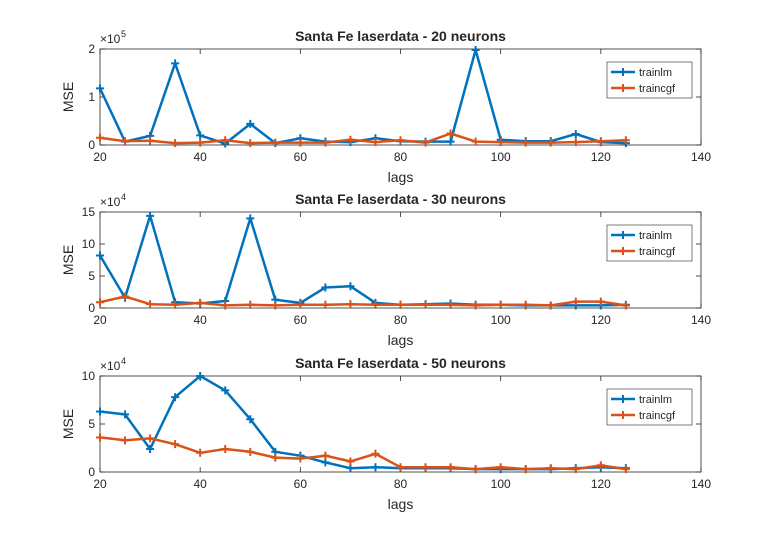 This screenshot has height=546, width=776. What do you see at coordinates (400, 36) in the screenshot?
I see `chart-title: Santa Fe laserdata - 20 neurons` at bounding box center [400, 36].